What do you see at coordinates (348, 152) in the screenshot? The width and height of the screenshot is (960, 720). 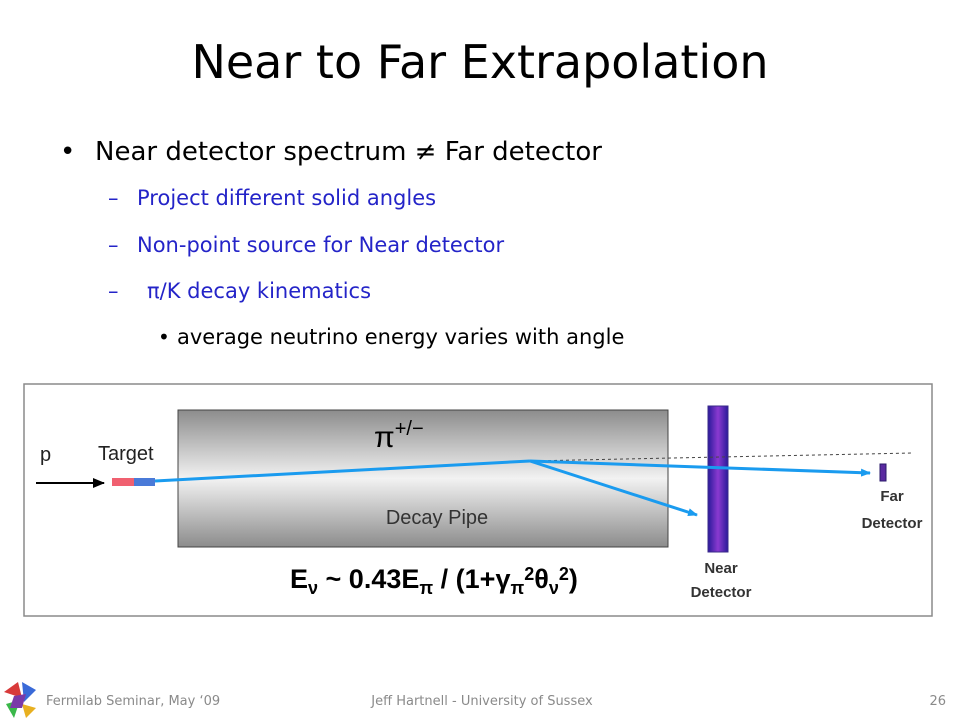 I see `bullet: Near detector spectrum ≠ Far detector` at bounding box center [348, 152].